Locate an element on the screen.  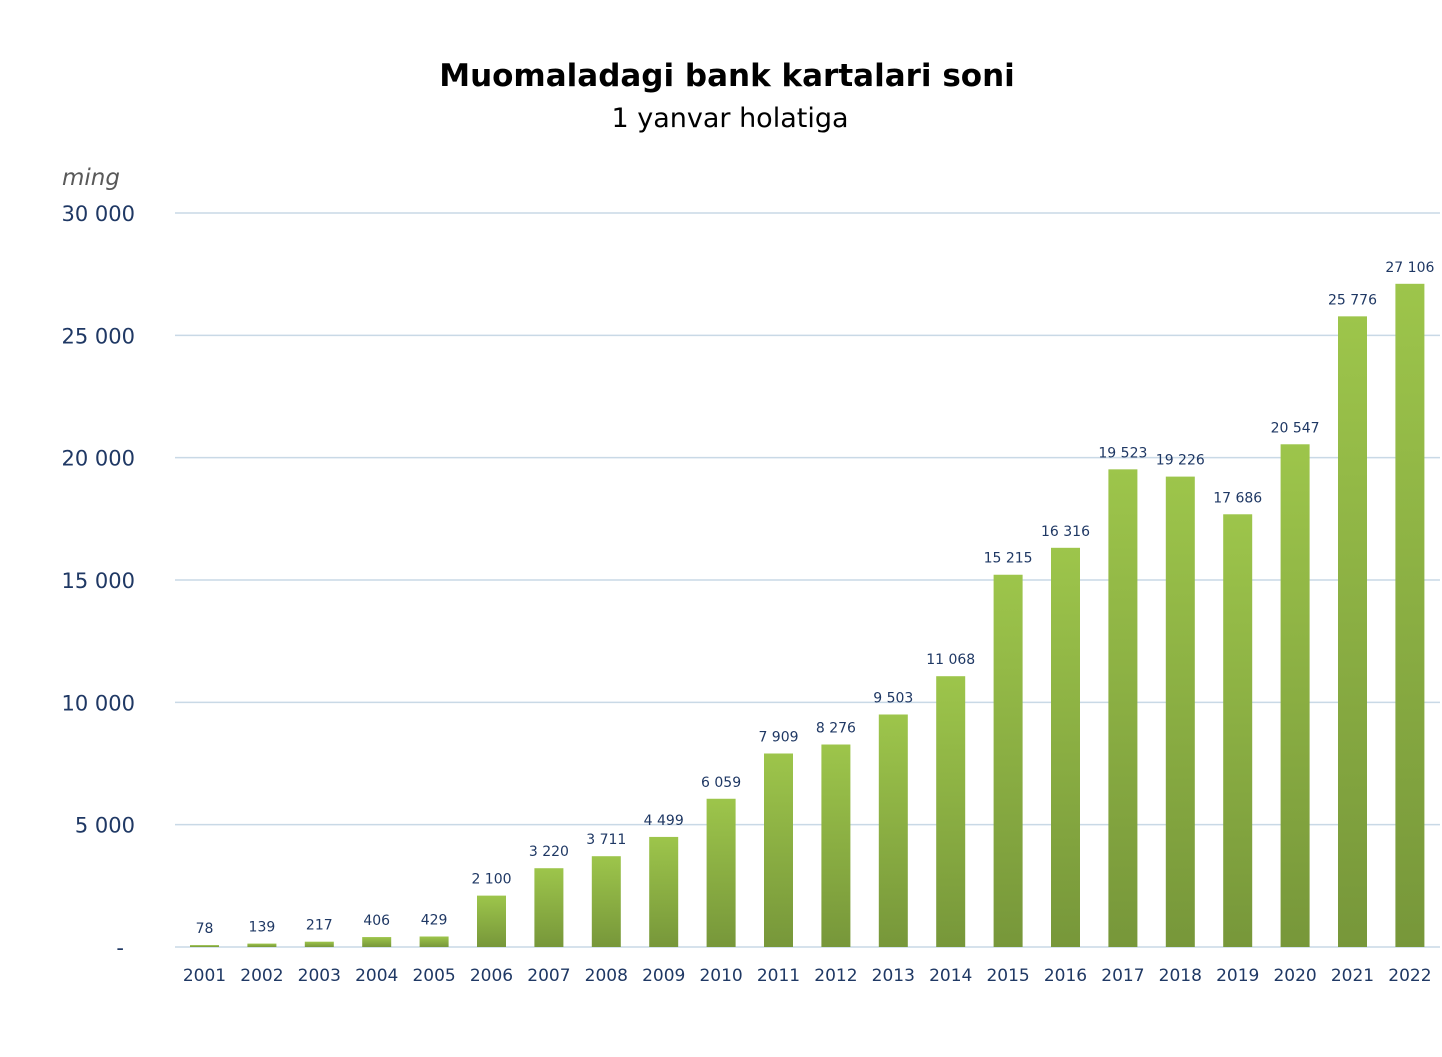
x-tick-label: 2005 is located at coordinates (433, 976).